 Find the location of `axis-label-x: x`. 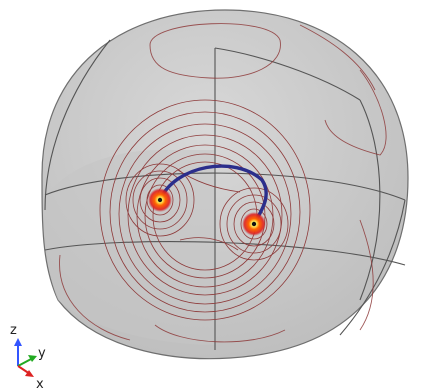

axis-label-x: x is located at coordinates (40, 384).